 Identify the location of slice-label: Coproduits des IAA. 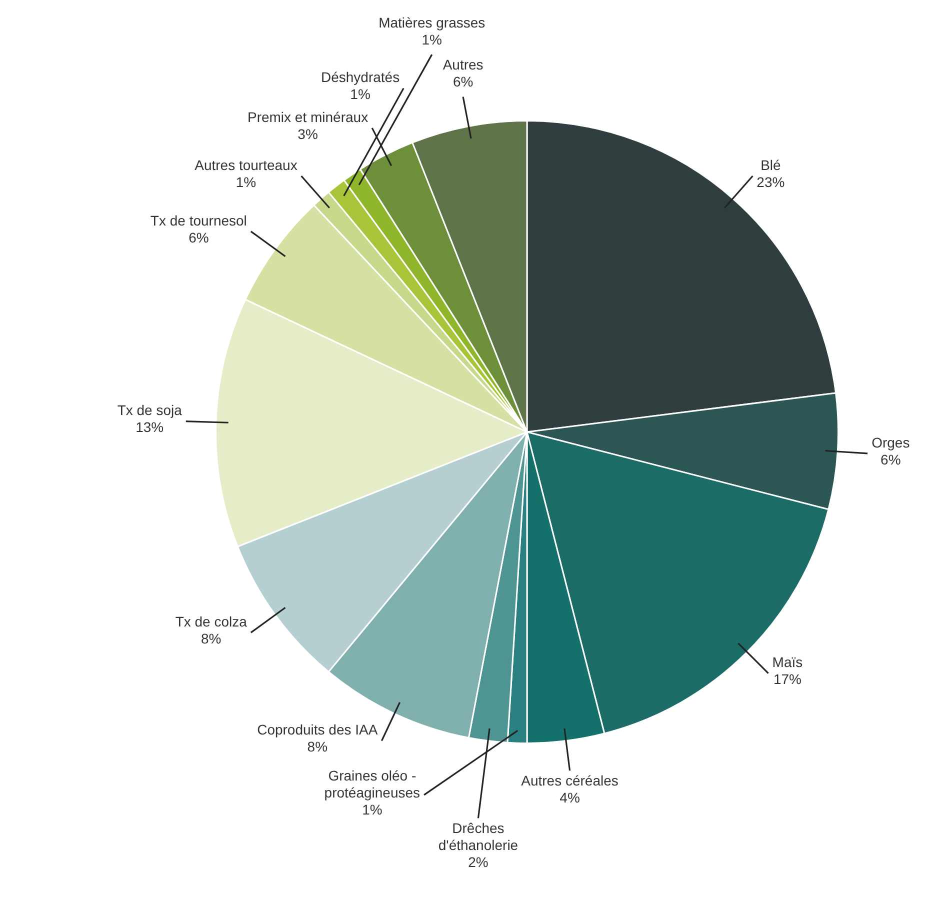
(317, 730).